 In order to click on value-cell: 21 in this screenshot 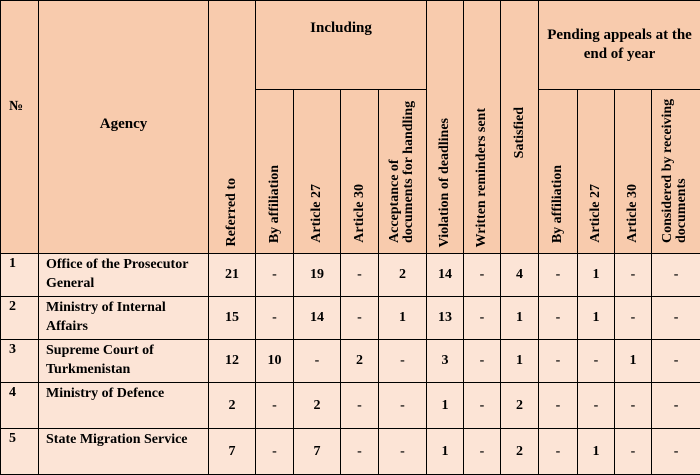, I will do `click(232, 275)`.